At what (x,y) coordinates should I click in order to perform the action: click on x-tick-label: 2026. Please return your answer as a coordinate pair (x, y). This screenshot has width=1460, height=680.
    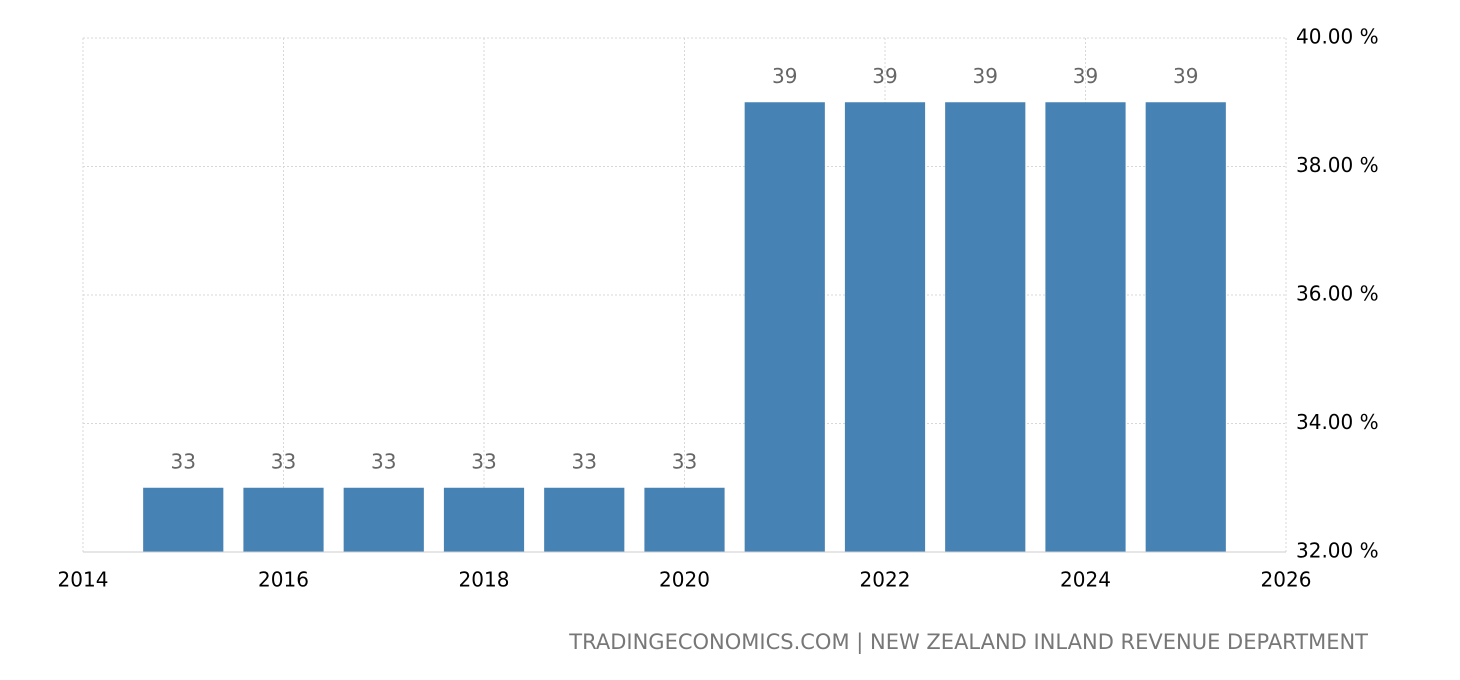
    Looking at the image, I should click on (1286, 580).